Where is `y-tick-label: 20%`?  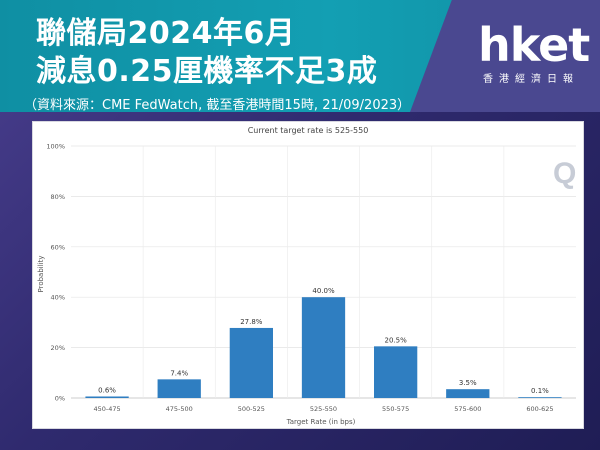
y-tick-label: 20% is located at coordinates (58, 348).